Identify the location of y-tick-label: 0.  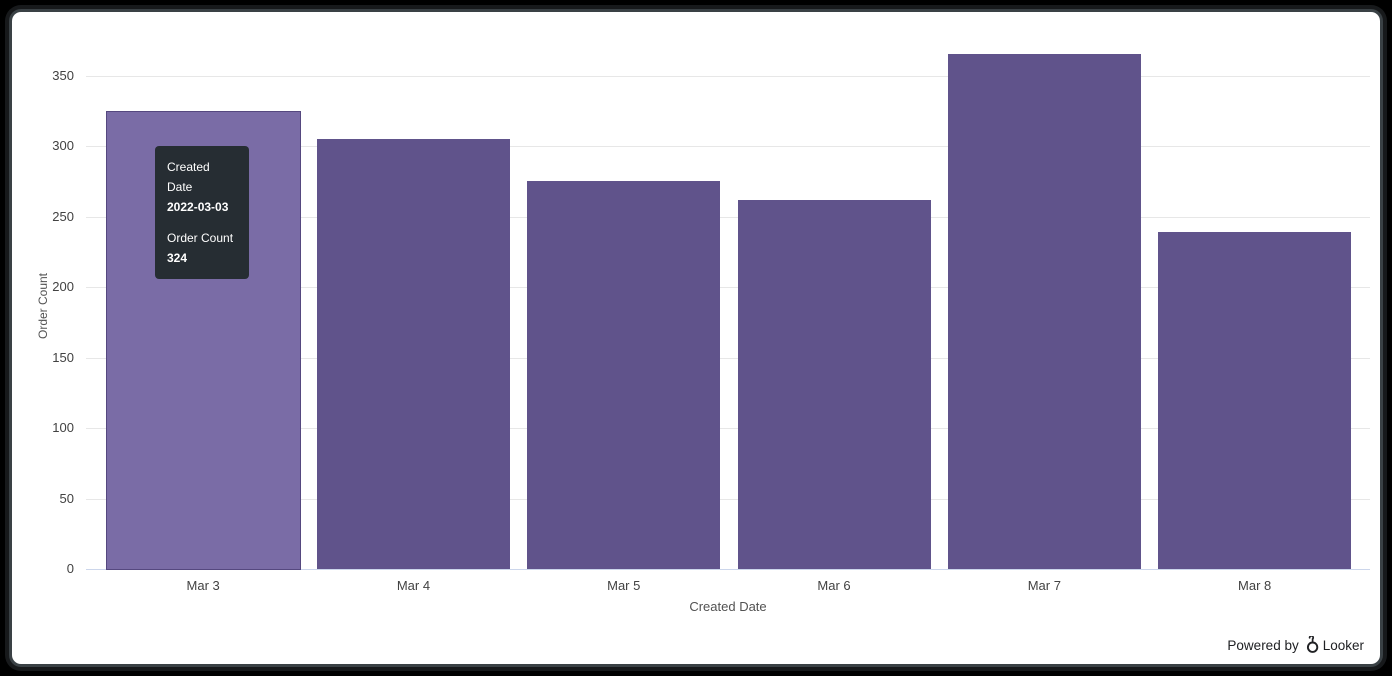
(70, 568).